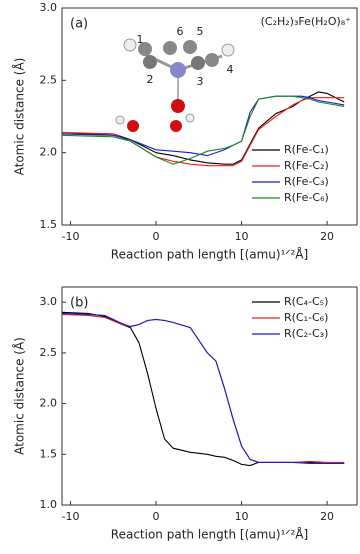  What do you see at coordinates (200, 81) in the screenshot?
I see `atom-label: 3` at bounding box center [200, 81].